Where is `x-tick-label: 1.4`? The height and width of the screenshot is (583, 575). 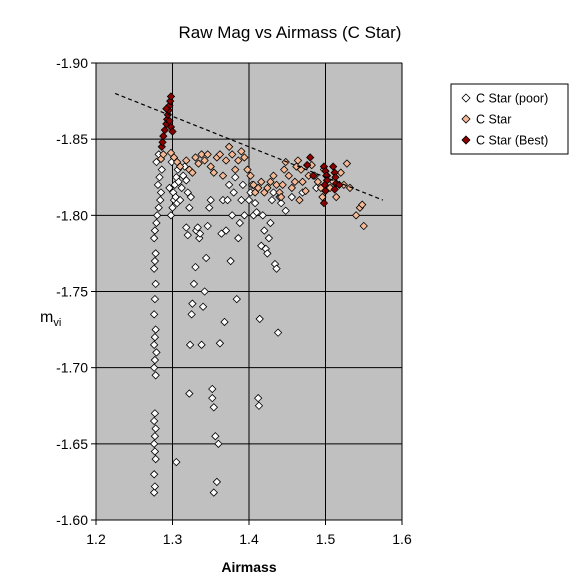 x-tick-label: 1.4 is located at coordinates (249, 539).